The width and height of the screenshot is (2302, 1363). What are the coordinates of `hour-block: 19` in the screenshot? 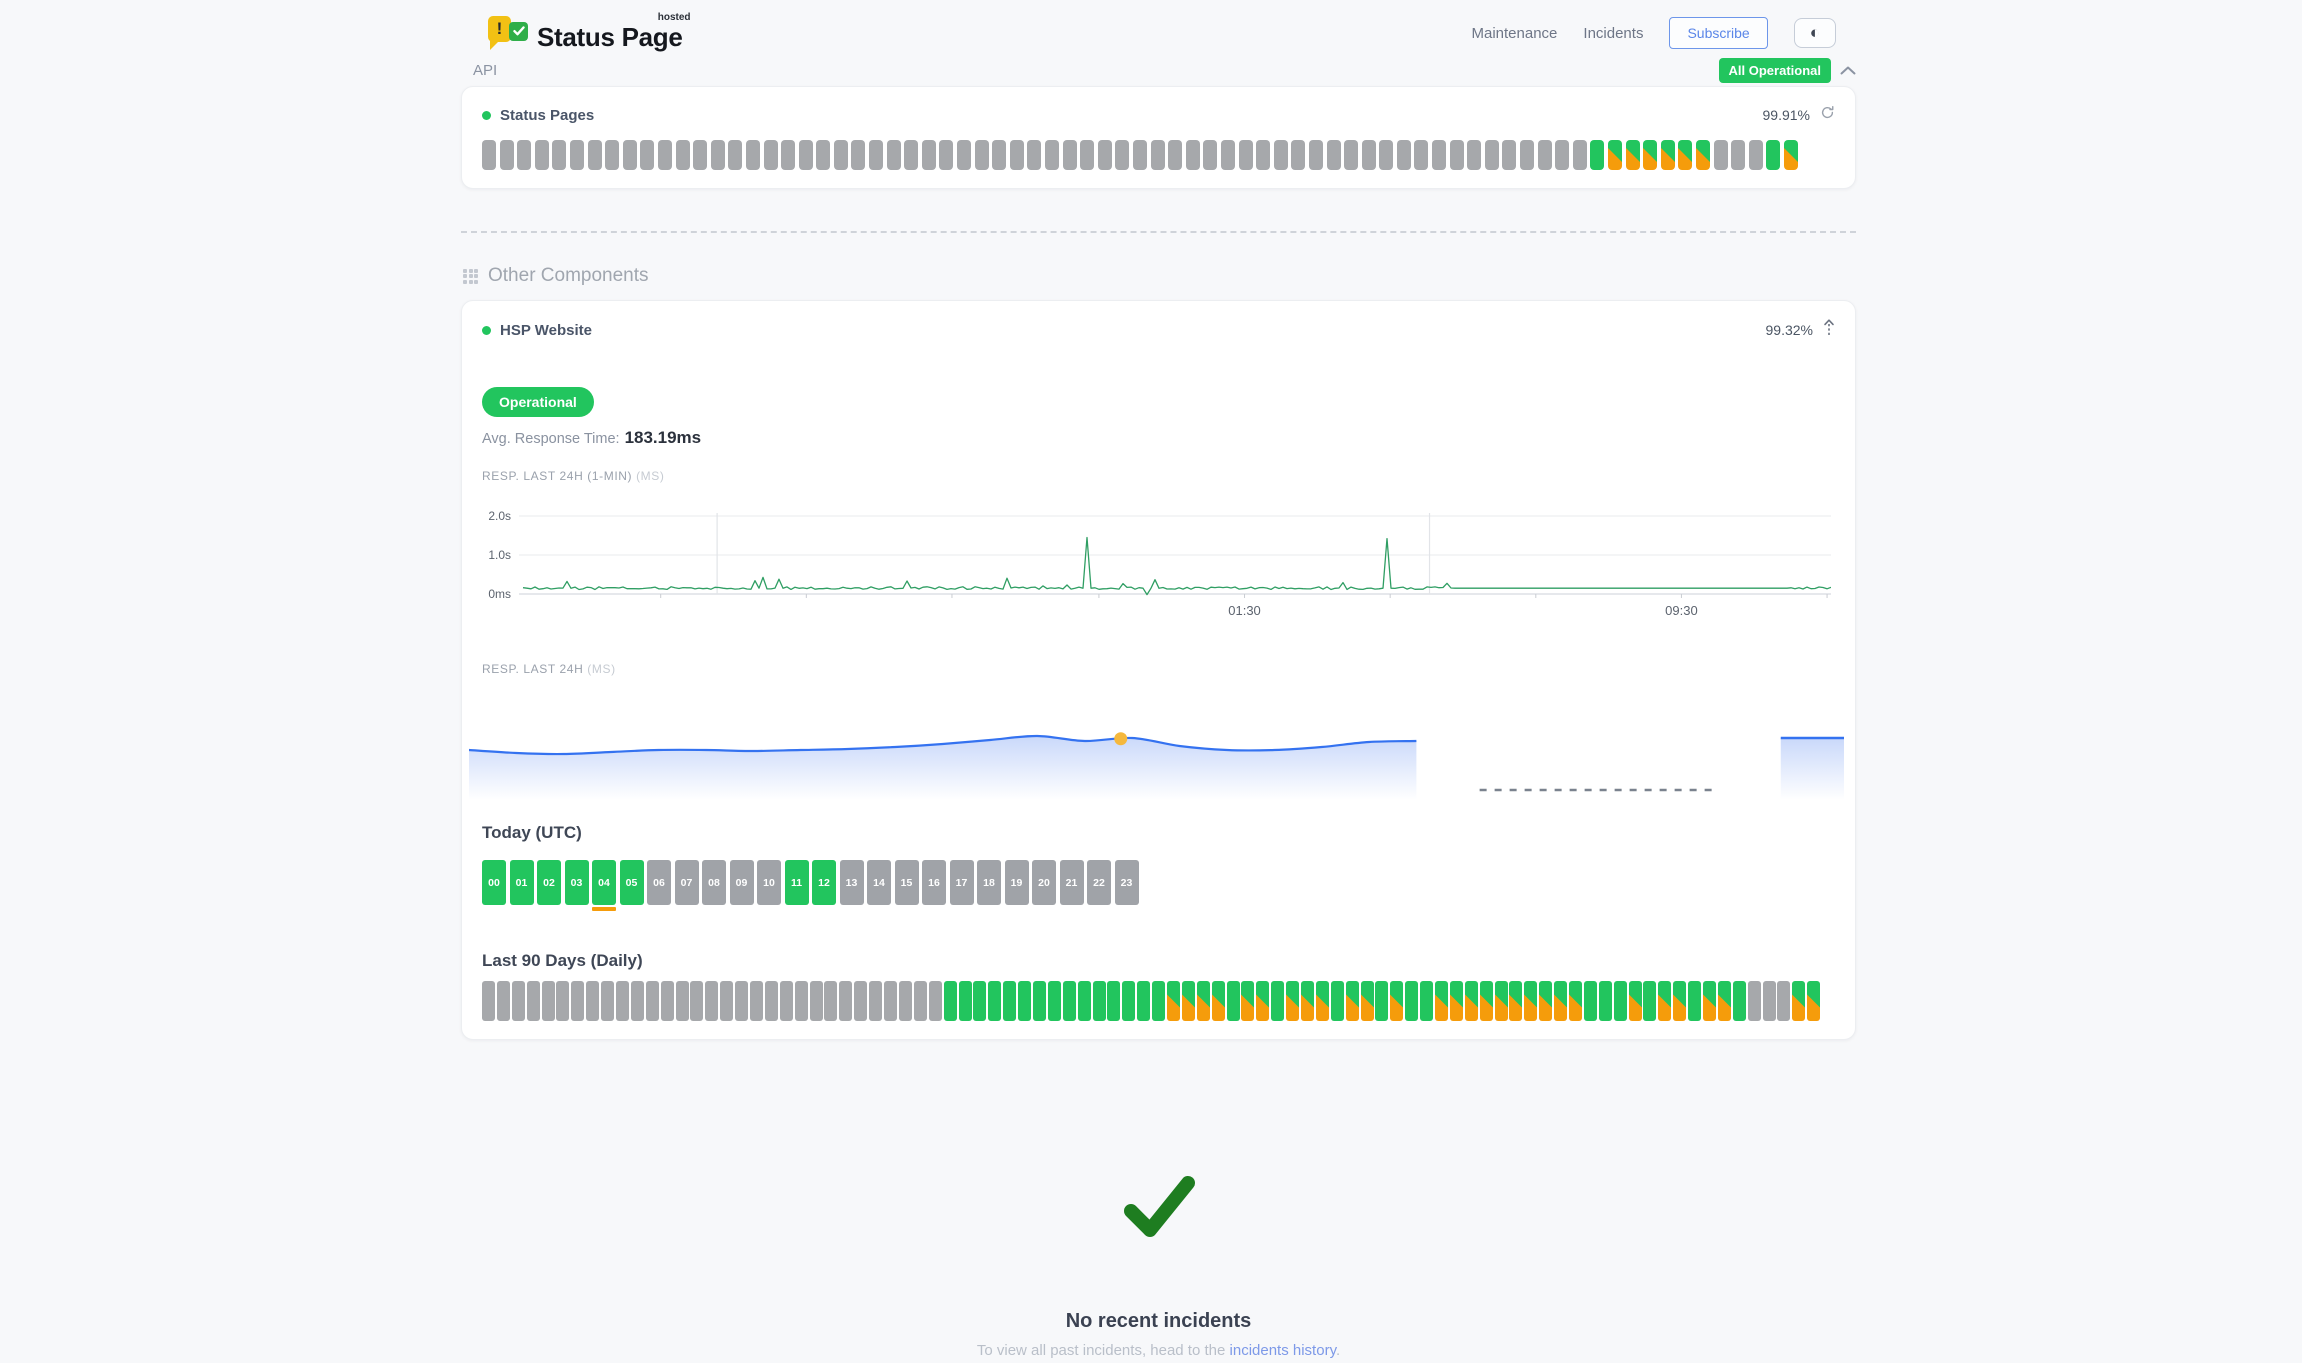 It's located at (1016, 882).